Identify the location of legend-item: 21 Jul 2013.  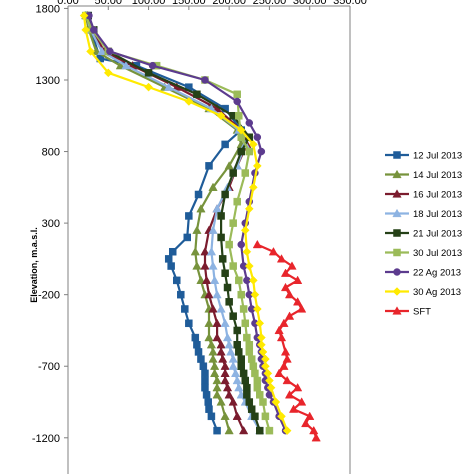
(423, 234).